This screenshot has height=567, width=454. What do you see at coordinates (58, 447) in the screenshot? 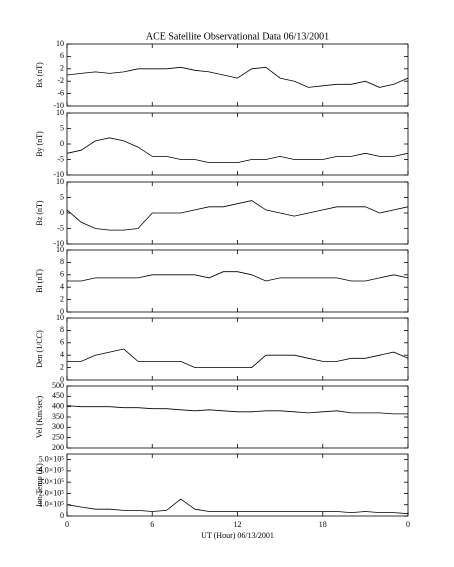
I see `y-tick-label: 200` at bounding box center [58, 447].